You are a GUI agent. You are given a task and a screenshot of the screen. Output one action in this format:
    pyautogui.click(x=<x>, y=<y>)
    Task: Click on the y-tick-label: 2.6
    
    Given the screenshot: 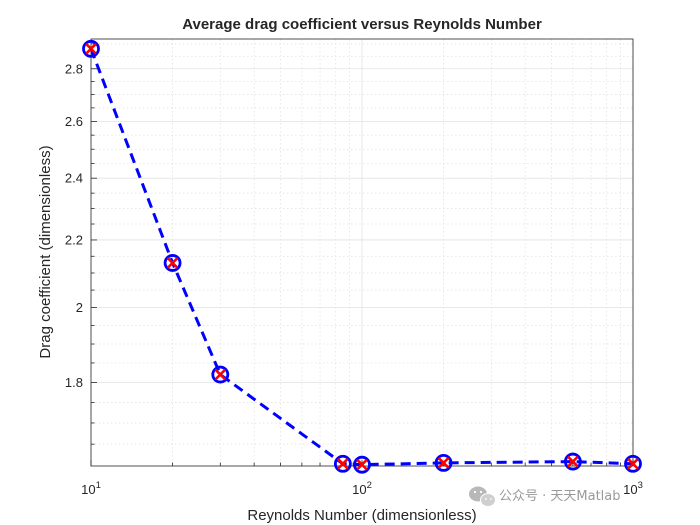 What is the action you would take?
    pyautogui.click(x=74, y=121)
    